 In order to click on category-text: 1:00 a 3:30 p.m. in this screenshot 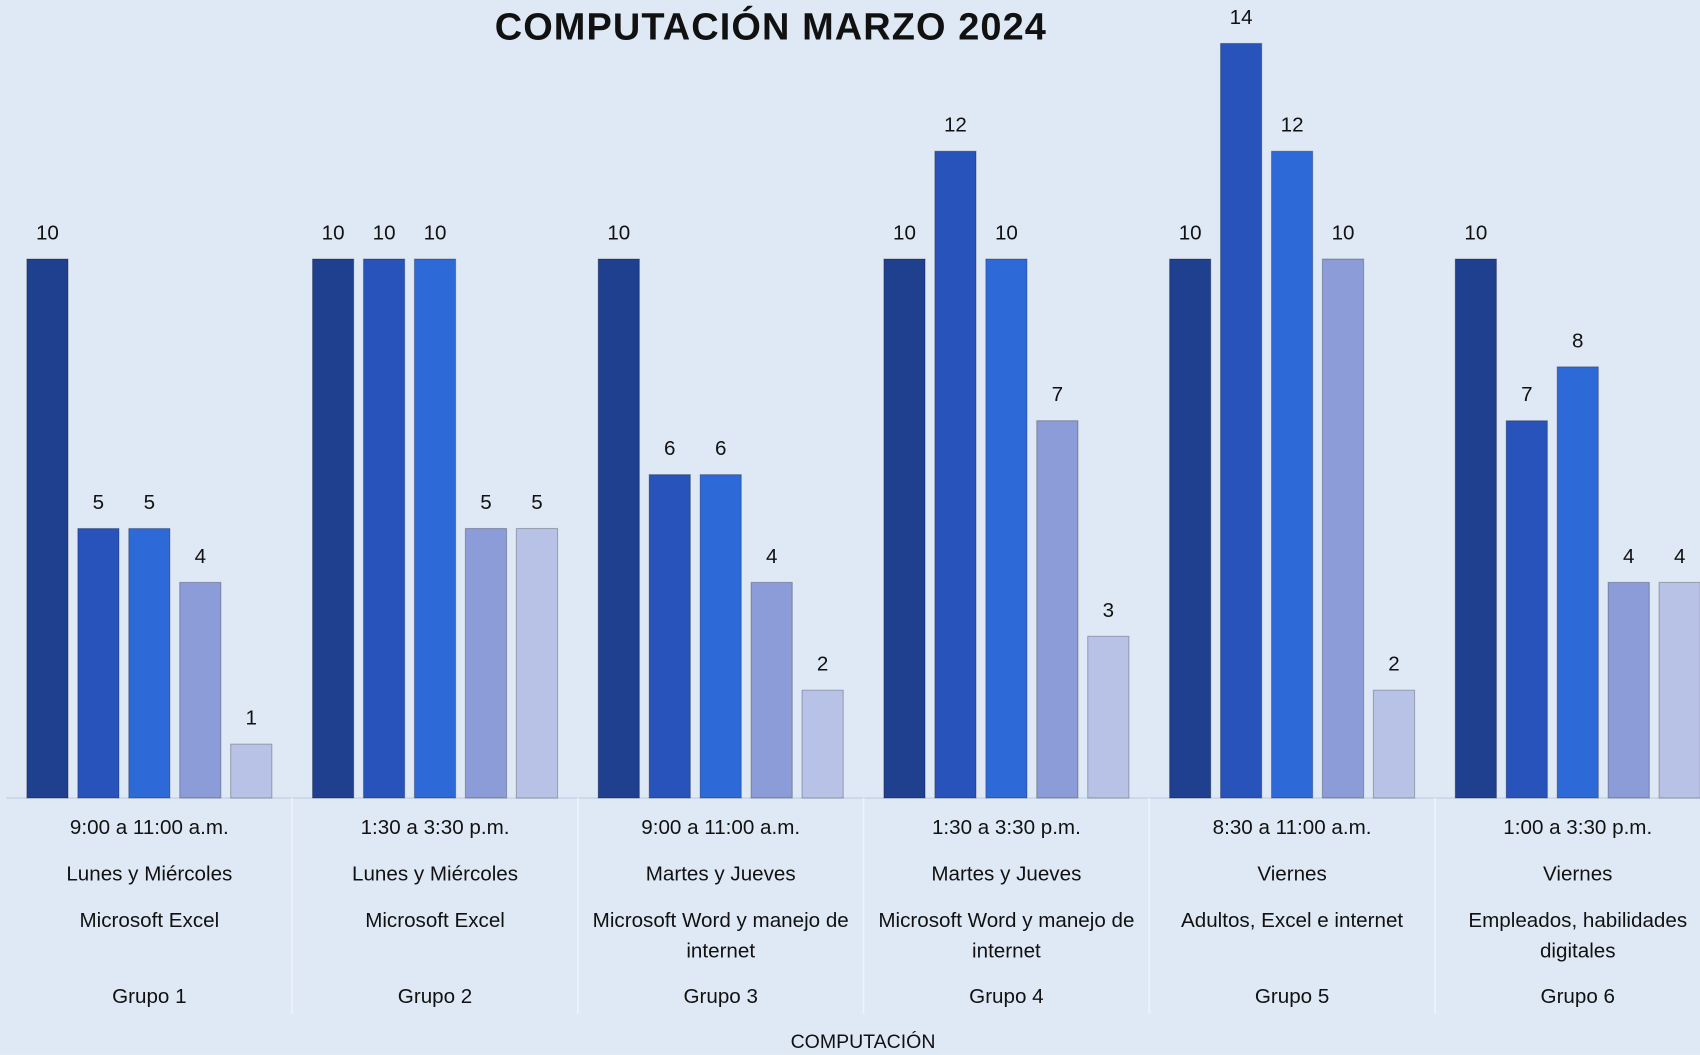, I will do `click(1578, 828)`.